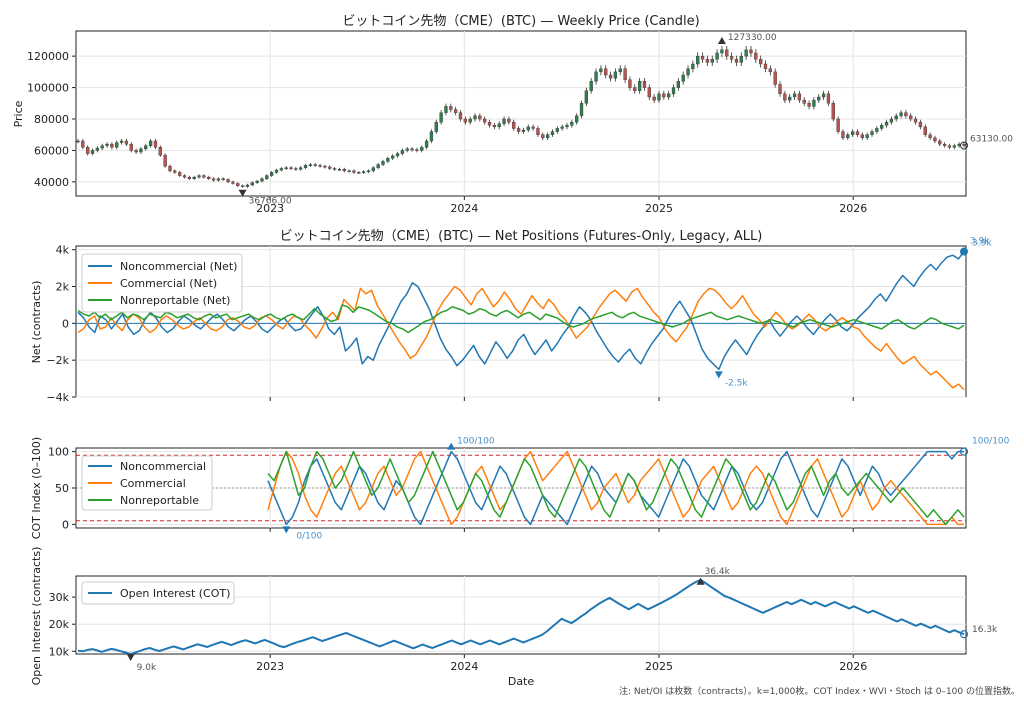  Describe the element at coordinates (270, 202) in the screenshot. I see `min-price-label: 36766.00` at that location.